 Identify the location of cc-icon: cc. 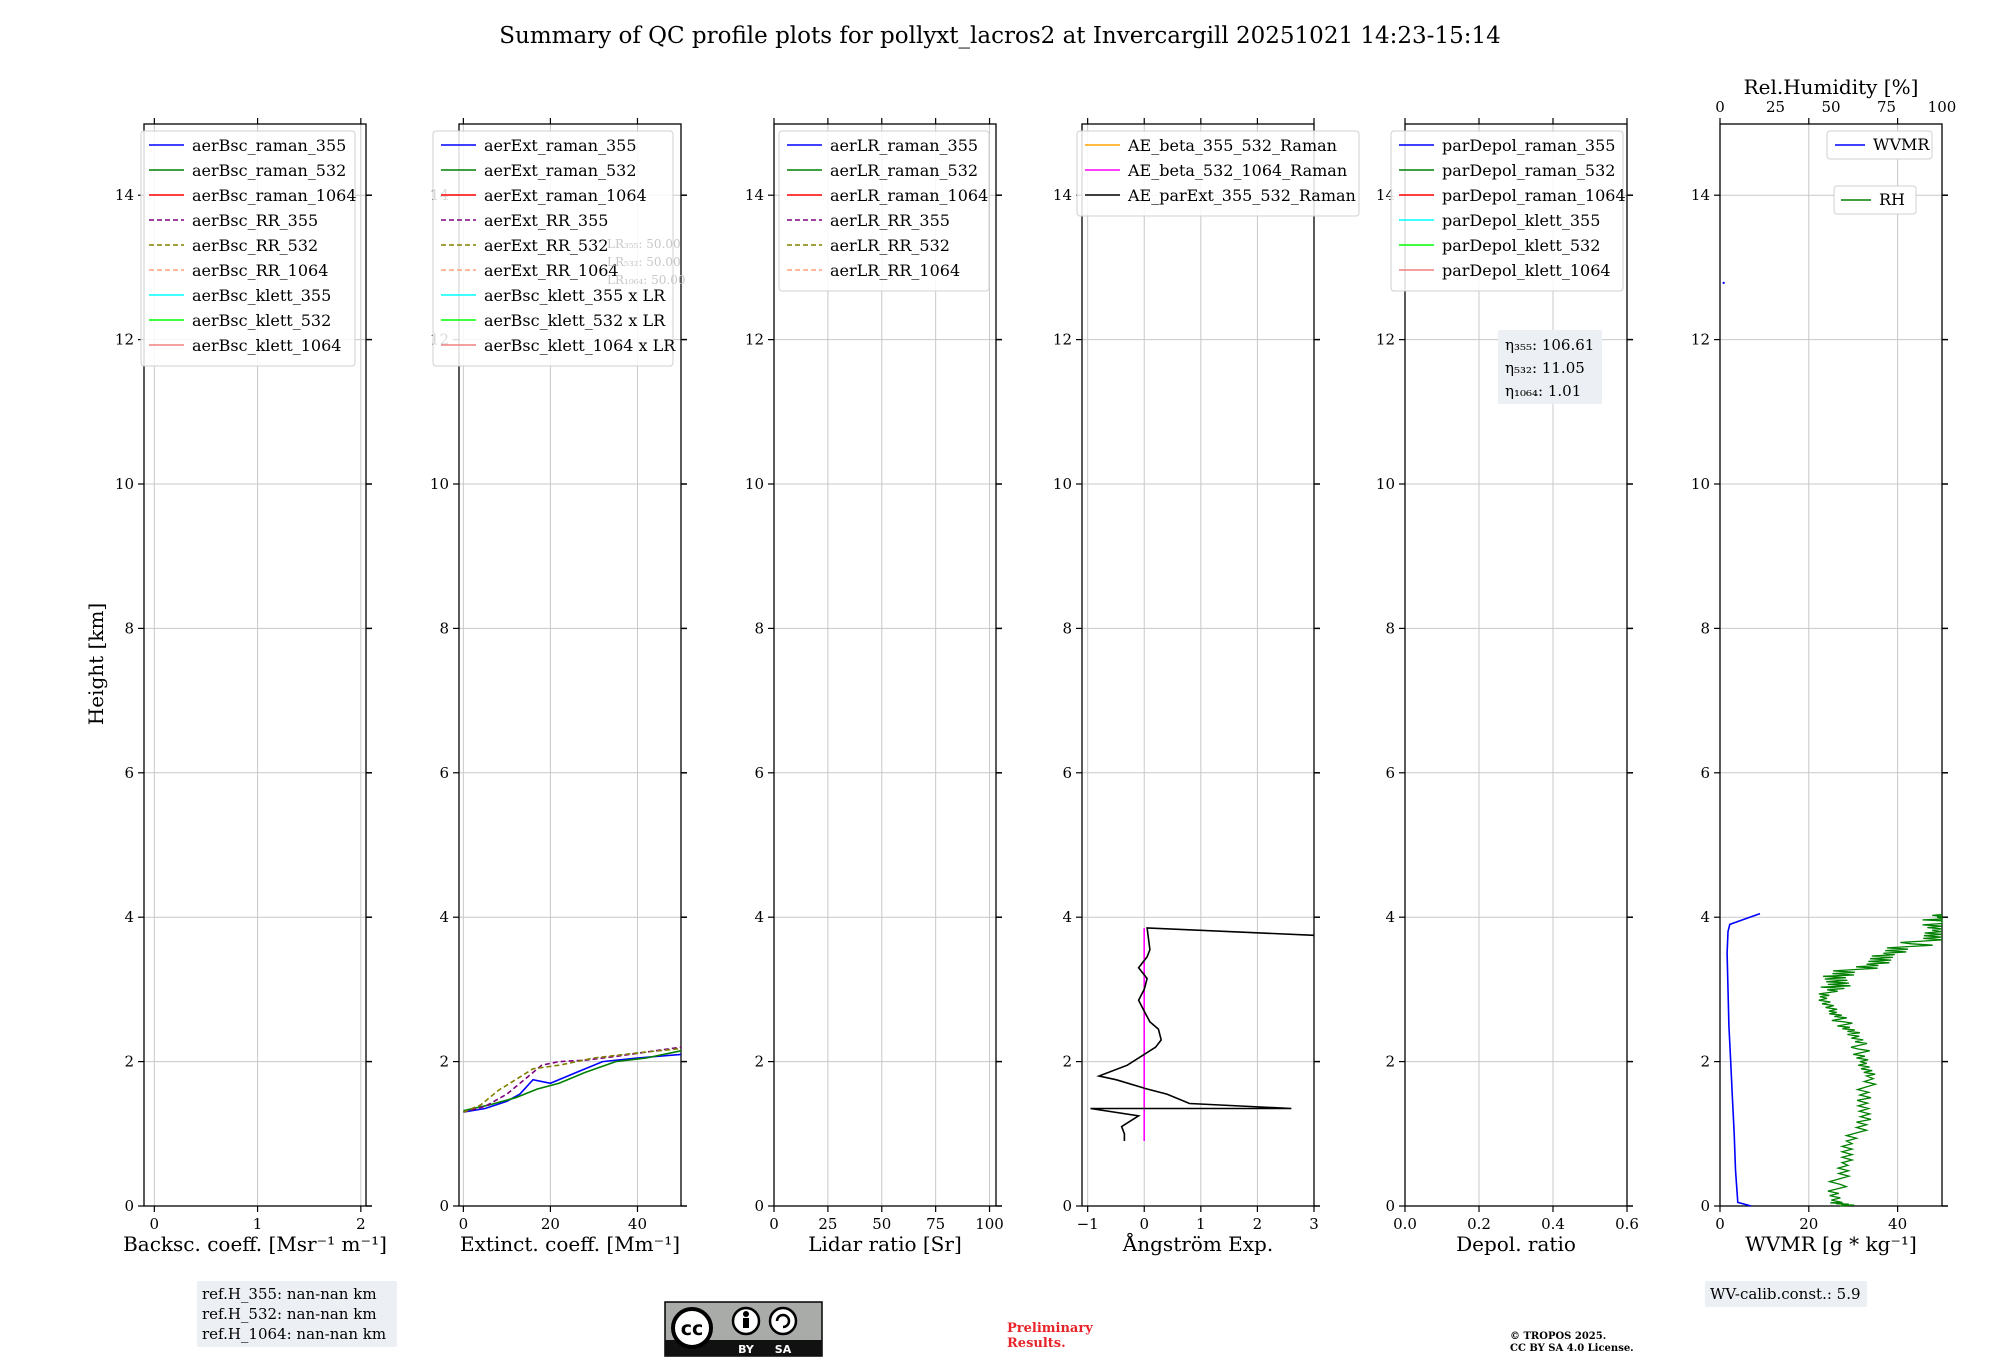
(692, 1329).